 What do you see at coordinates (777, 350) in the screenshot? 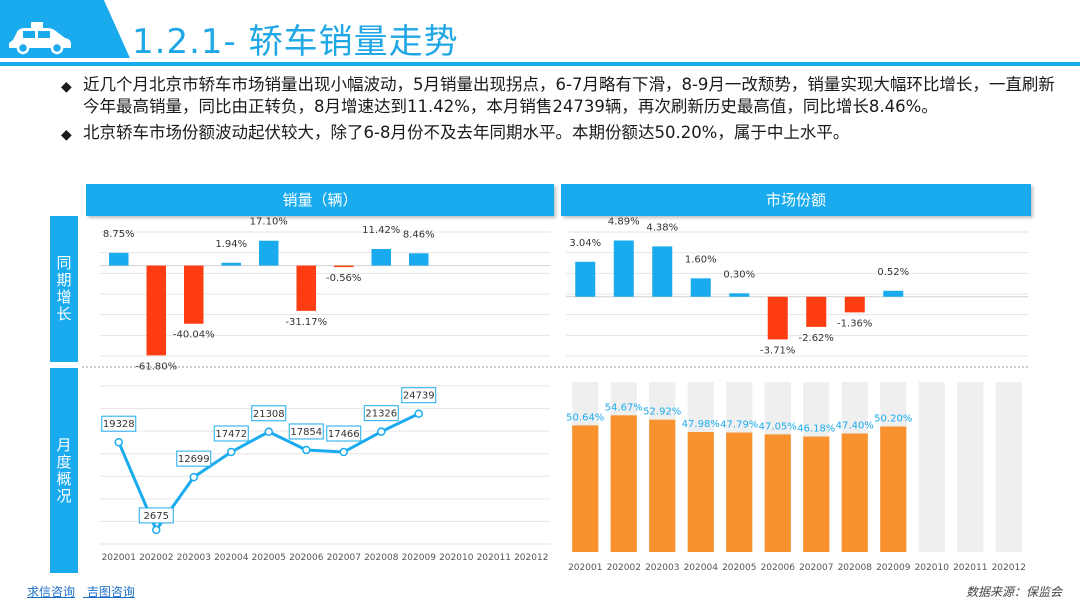
I see `share-yoy-data-label: -3.71%` at bounding box center [777, 350].